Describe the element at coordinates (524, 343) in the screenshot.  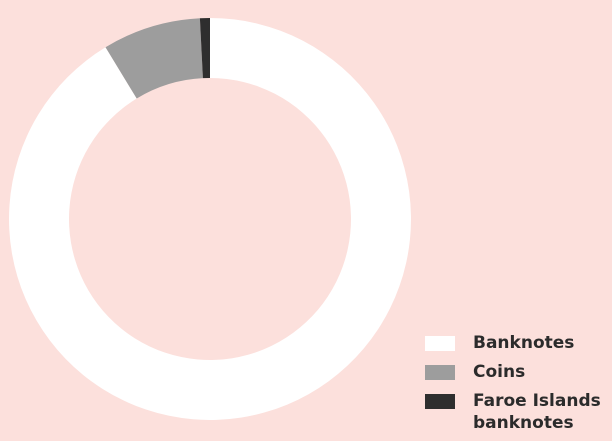
I see `legend-label: Banknotes` at that location.